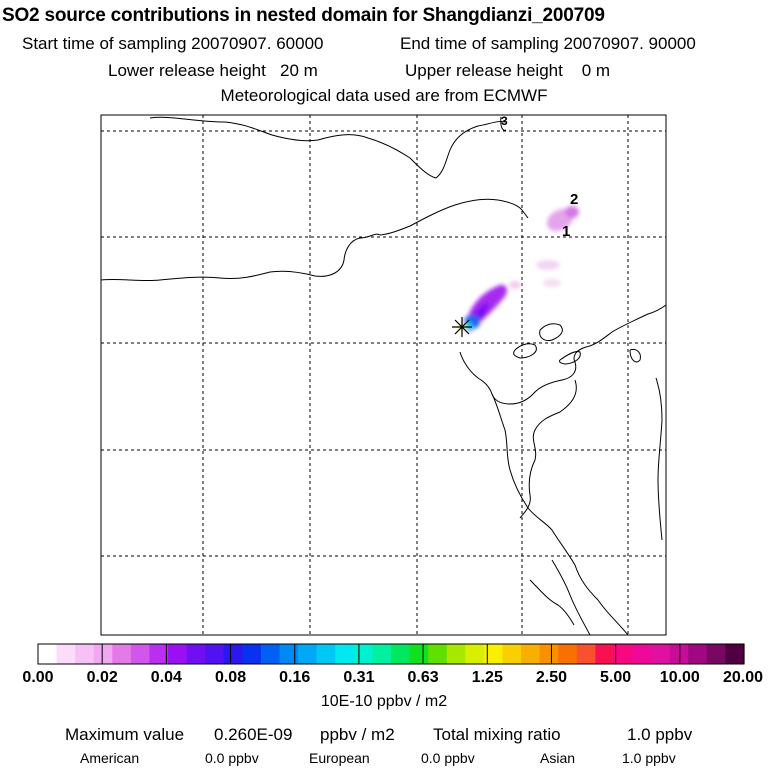  I want to click on colorbar-tick-label: 10.00, so click(679, 677).